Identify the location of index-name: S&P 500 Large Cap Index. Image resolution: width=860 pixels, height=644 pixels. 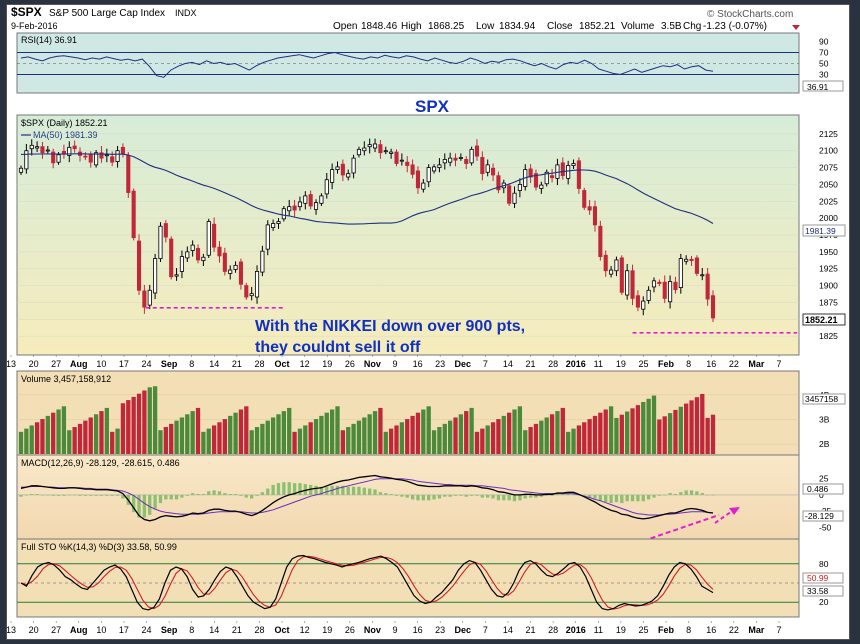
(107, 13).